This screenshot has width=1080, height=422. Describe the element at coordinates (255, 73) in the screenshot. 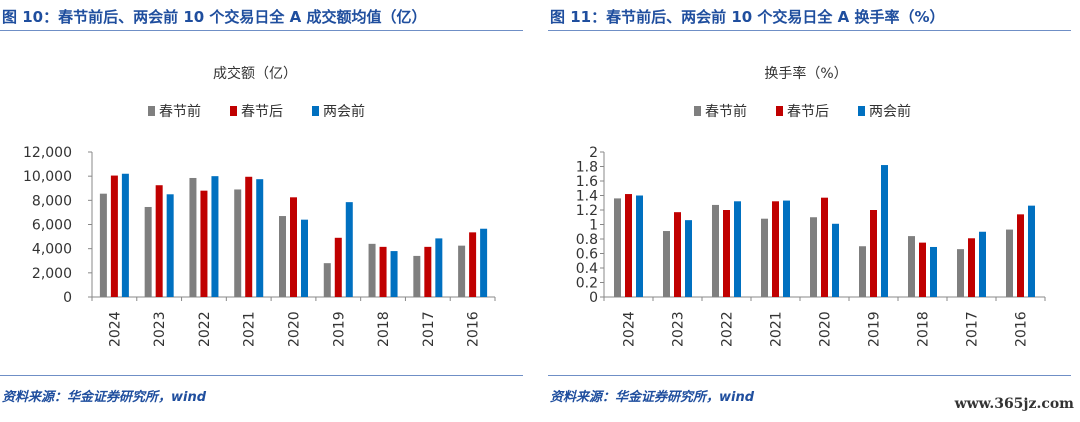

I see `chart-title: 成交额（亿）` at that location.